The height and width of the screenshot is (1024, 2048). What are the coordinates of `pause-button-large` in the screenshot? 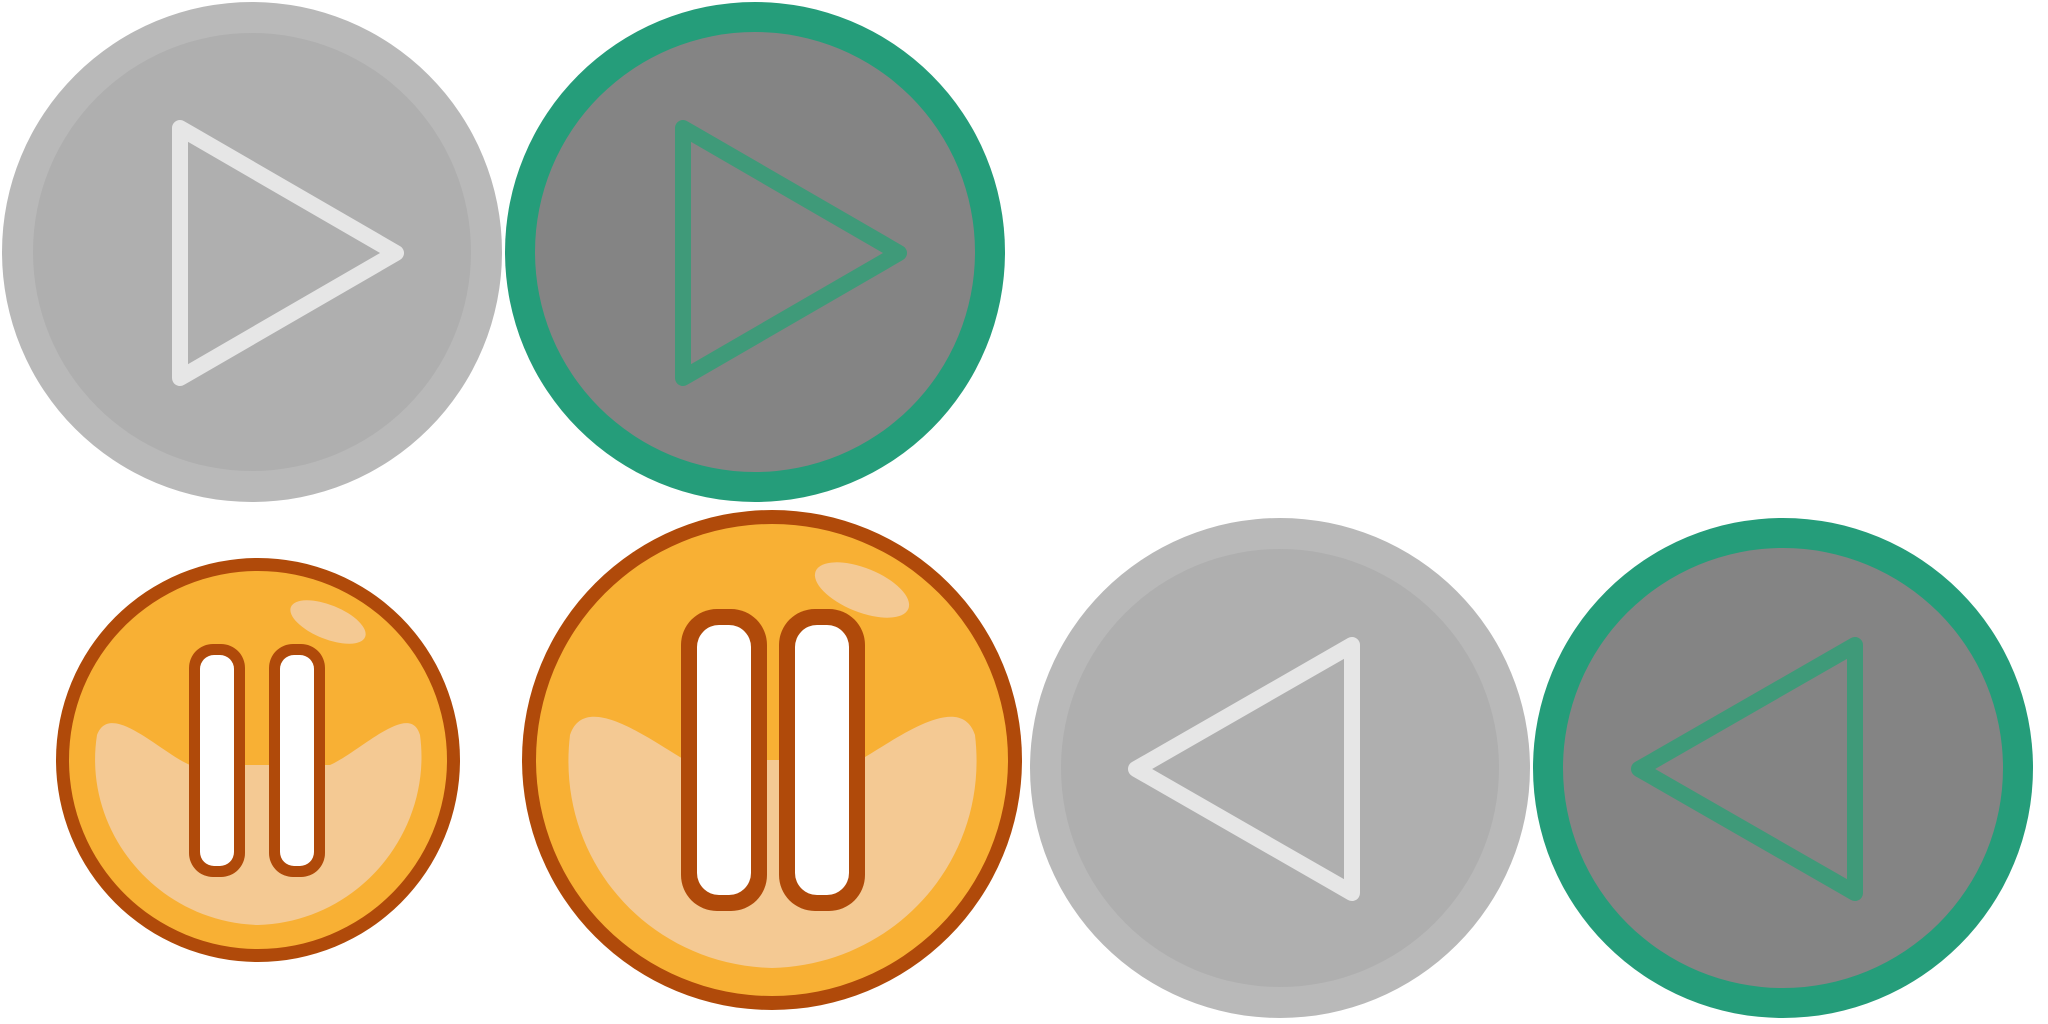 It's located at (772, 760).